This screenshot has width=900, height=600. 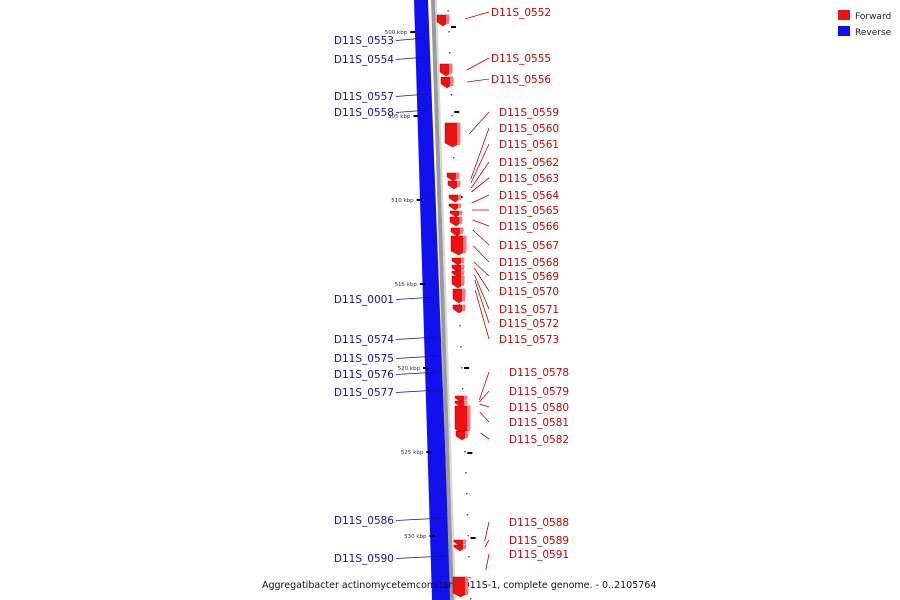 I want to click on reverse-gene-label: D11S_0577, so click(x=364, y=393).